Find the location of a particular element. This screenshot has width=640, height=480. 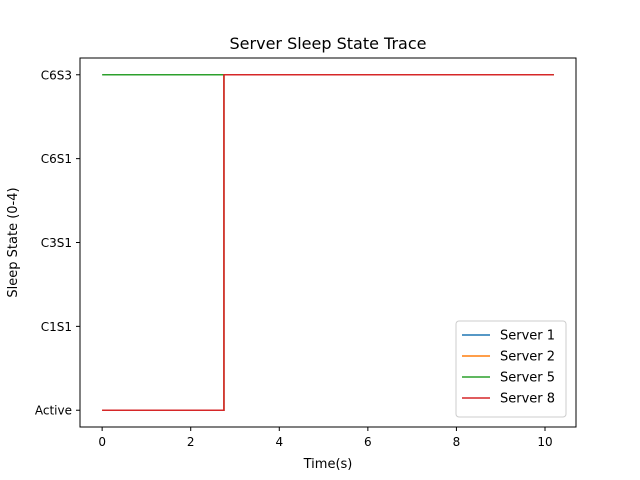

y-tick-label: C6S3 is located at coordinates (56, 75).